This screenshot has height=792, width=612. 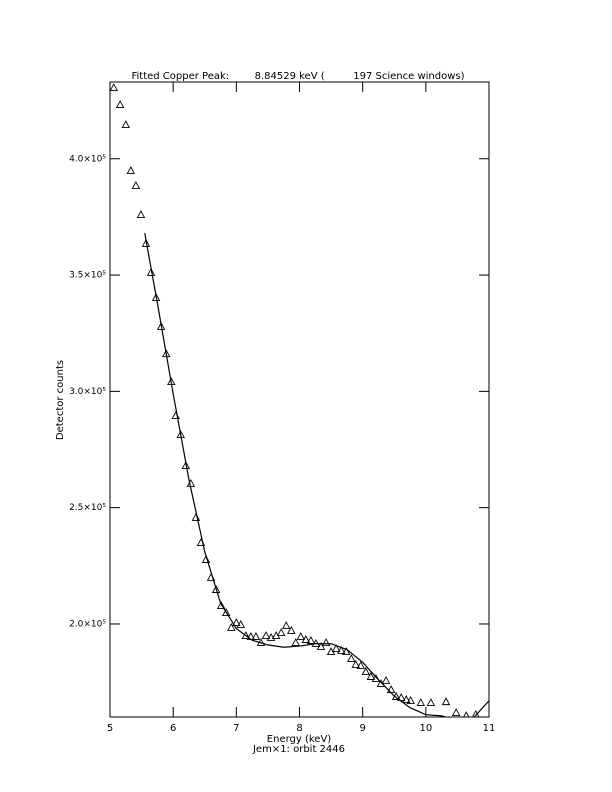 What do you see at coordinates (236, 728) in the screenshot?
I see `x-tick-label: 7` at bounding box center [236, 728].